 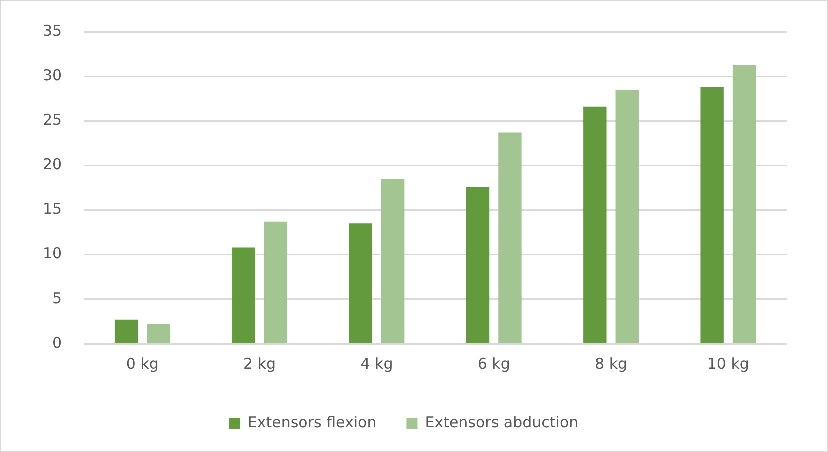 I want to click on x-tick-label: 2 kg, so click(x=260, y=363).